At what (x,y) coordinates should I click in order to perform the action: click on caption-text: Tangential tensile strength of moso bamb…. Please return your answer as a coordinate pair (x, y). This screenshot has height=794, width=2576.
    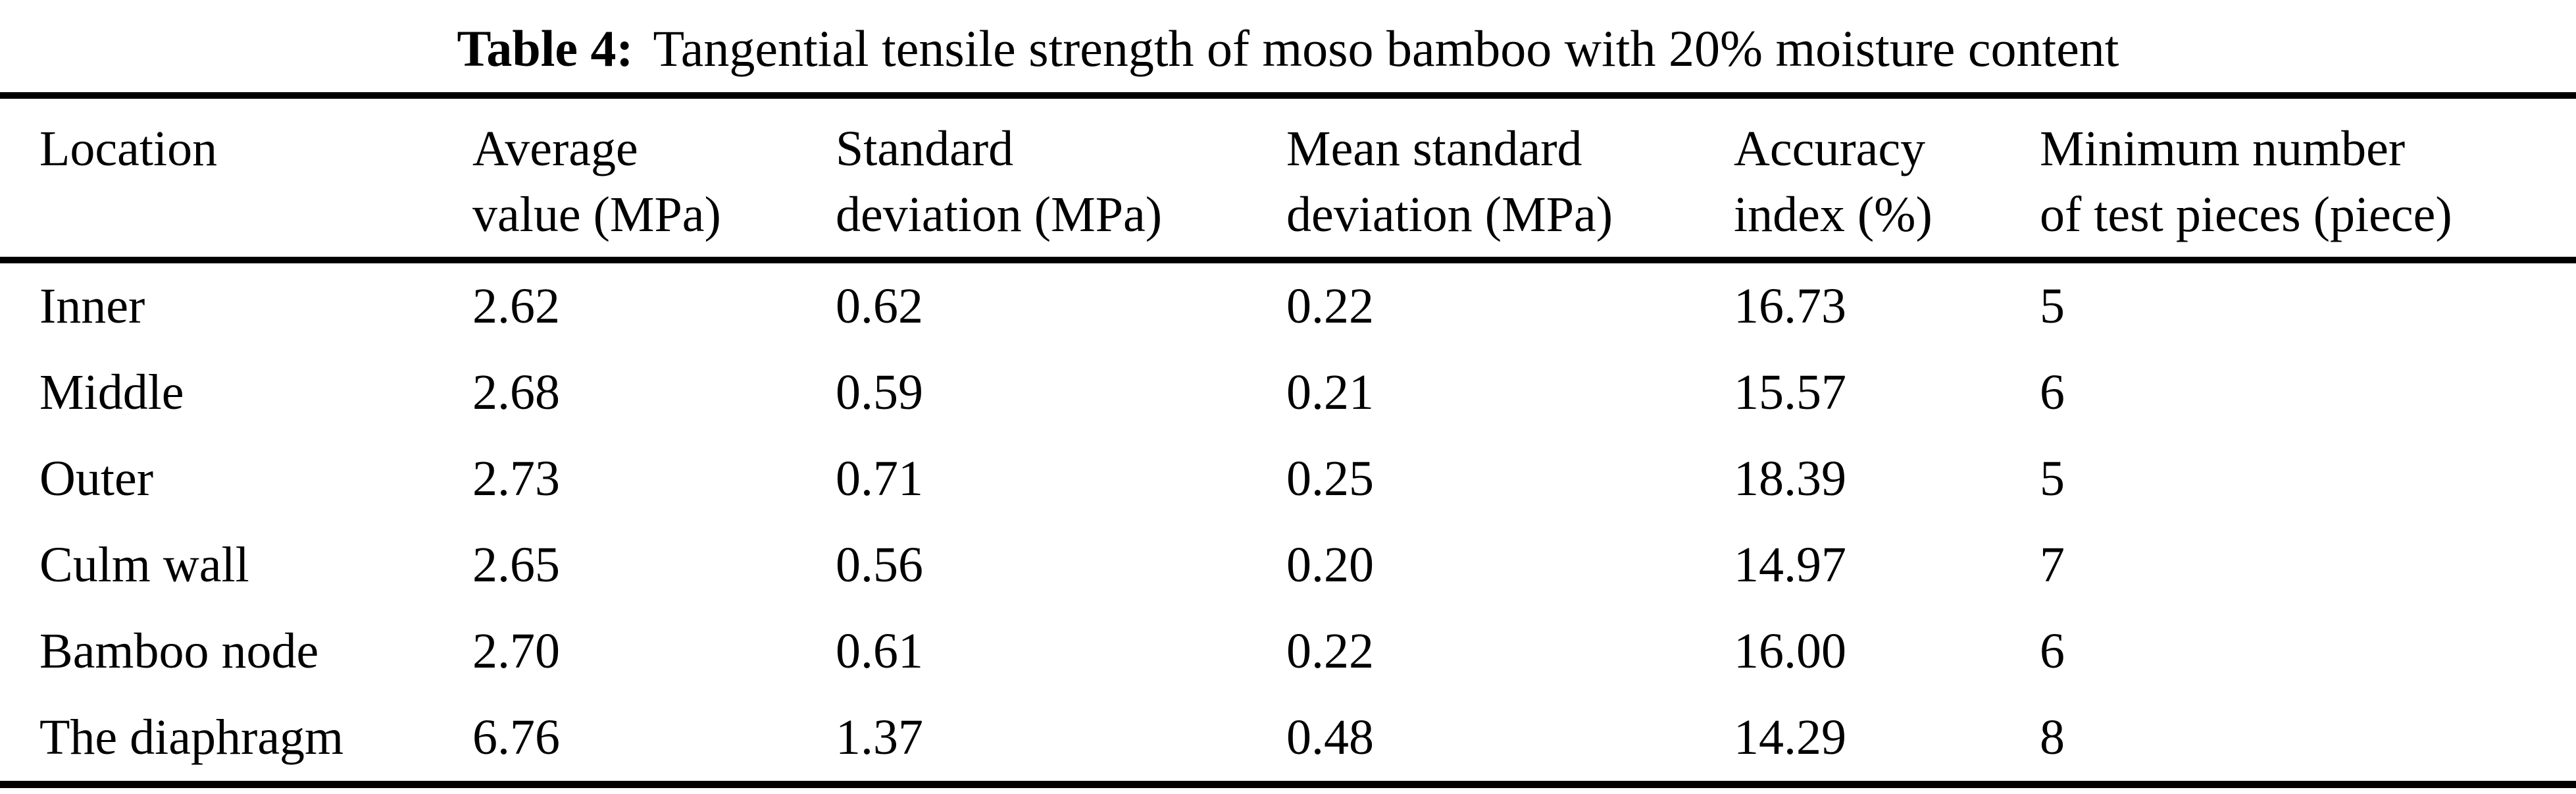
    Looking at the image, I should click on (1386, 48).